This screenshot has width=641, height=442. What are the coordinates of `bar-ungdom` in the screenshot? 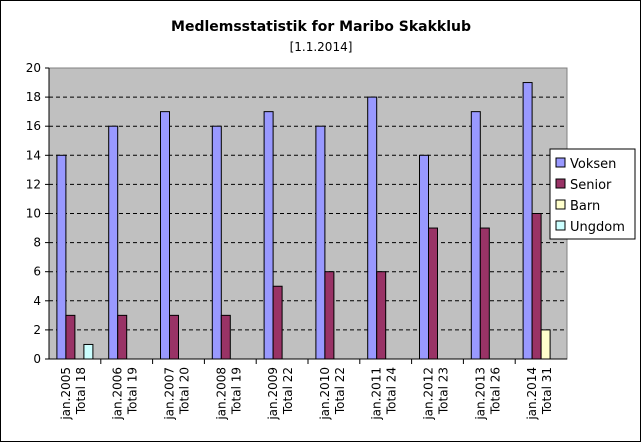 It's located at (88, 351).